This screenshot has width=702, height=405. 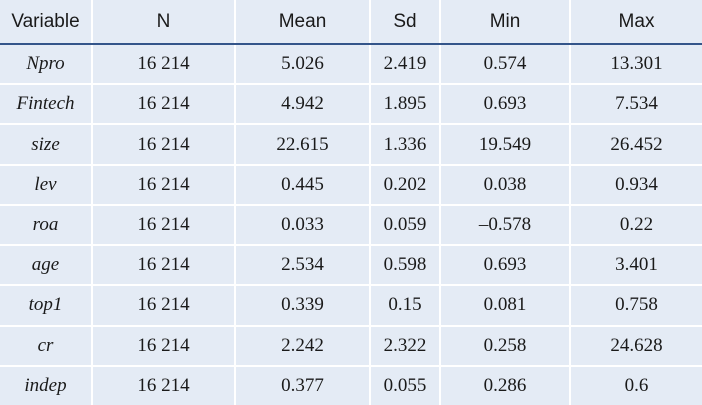 I want to click on value-cell: 0.934, so click(x=636, y=184).